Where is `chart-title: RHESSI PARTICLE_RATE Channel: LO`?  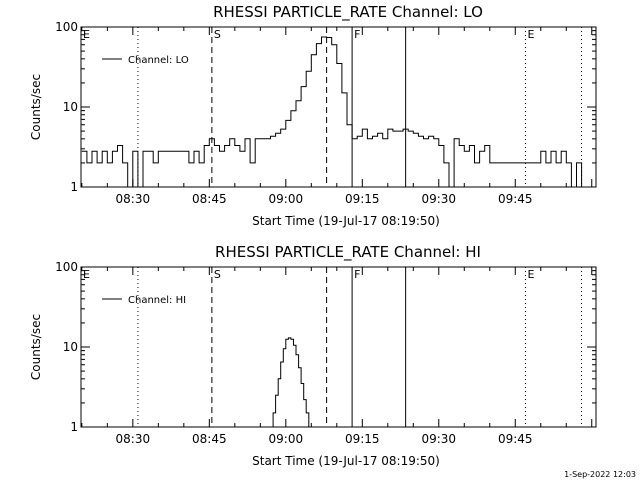
chart-title: RHESSI PARTICLE_RATE Channel: LO is located at coordinates (348, 12).